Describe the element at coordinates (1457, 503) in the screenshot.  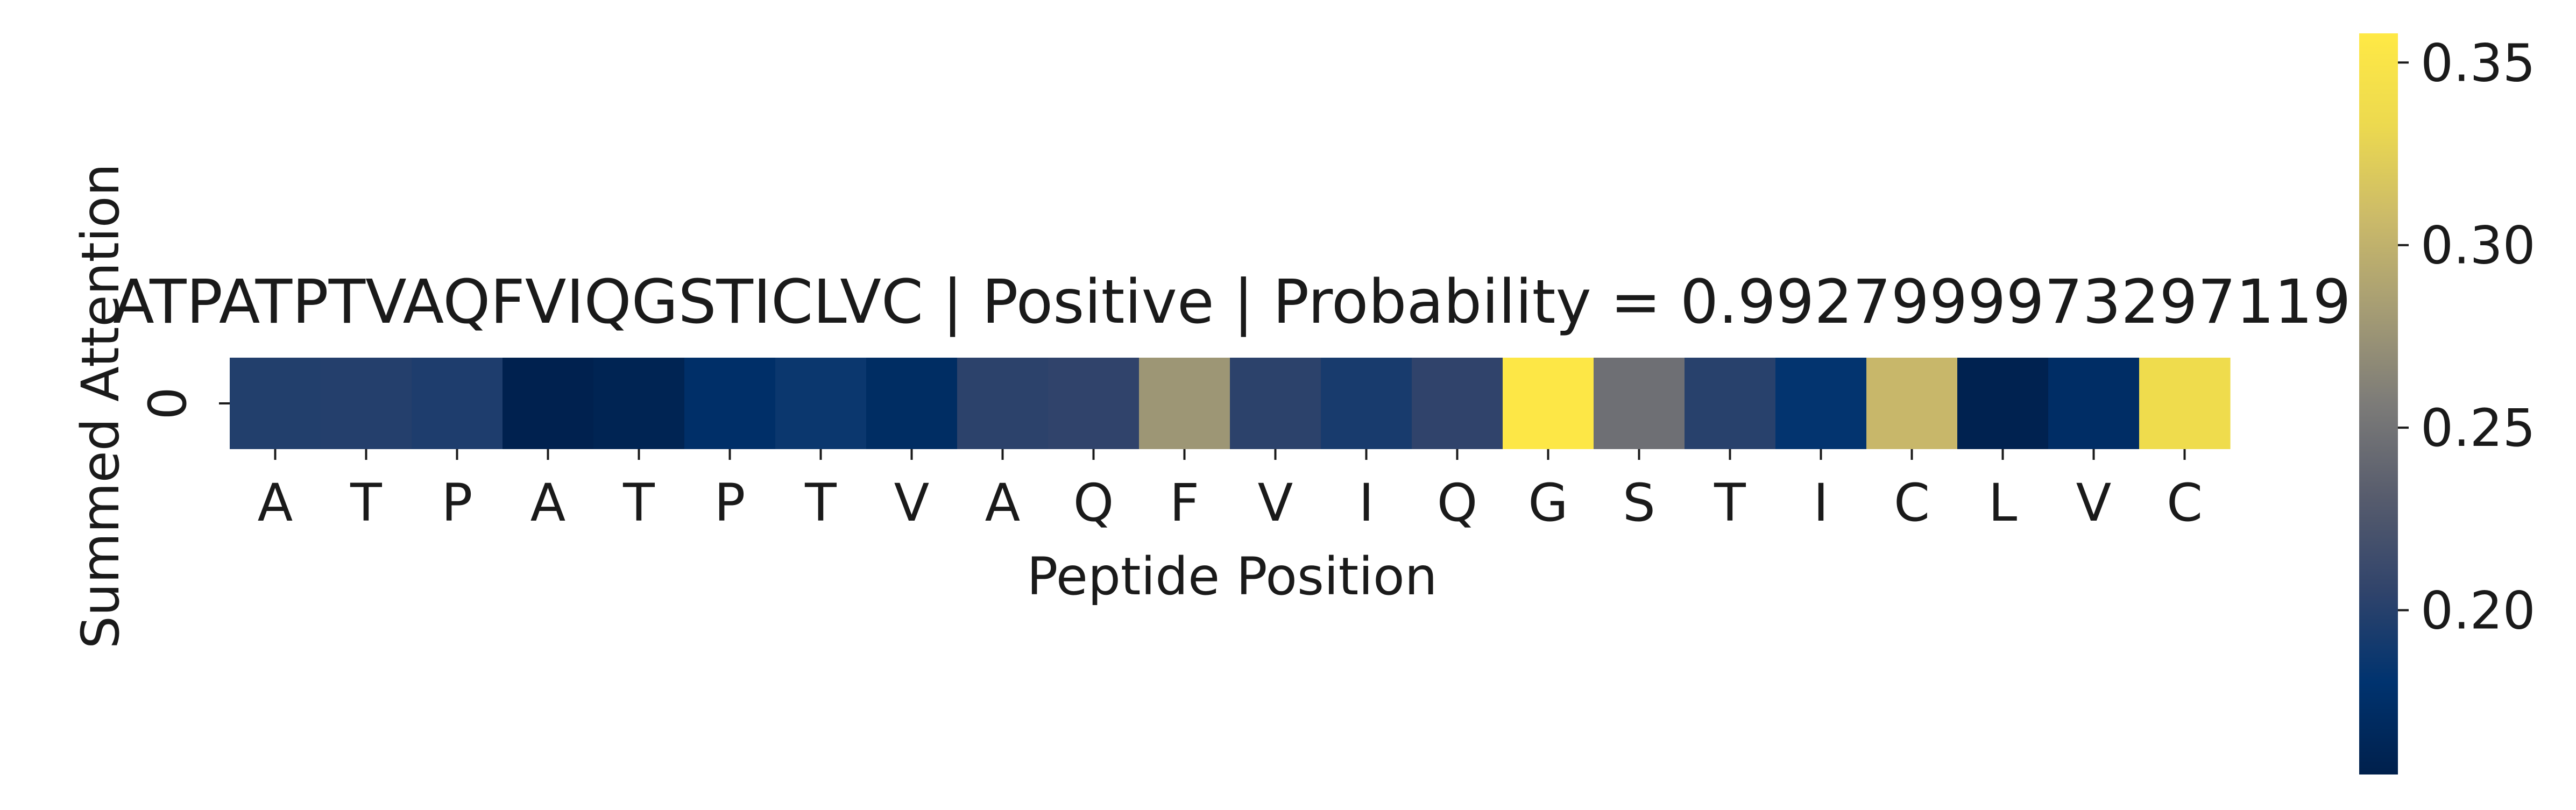
I see `x-tick-label-13: Q` at that location.